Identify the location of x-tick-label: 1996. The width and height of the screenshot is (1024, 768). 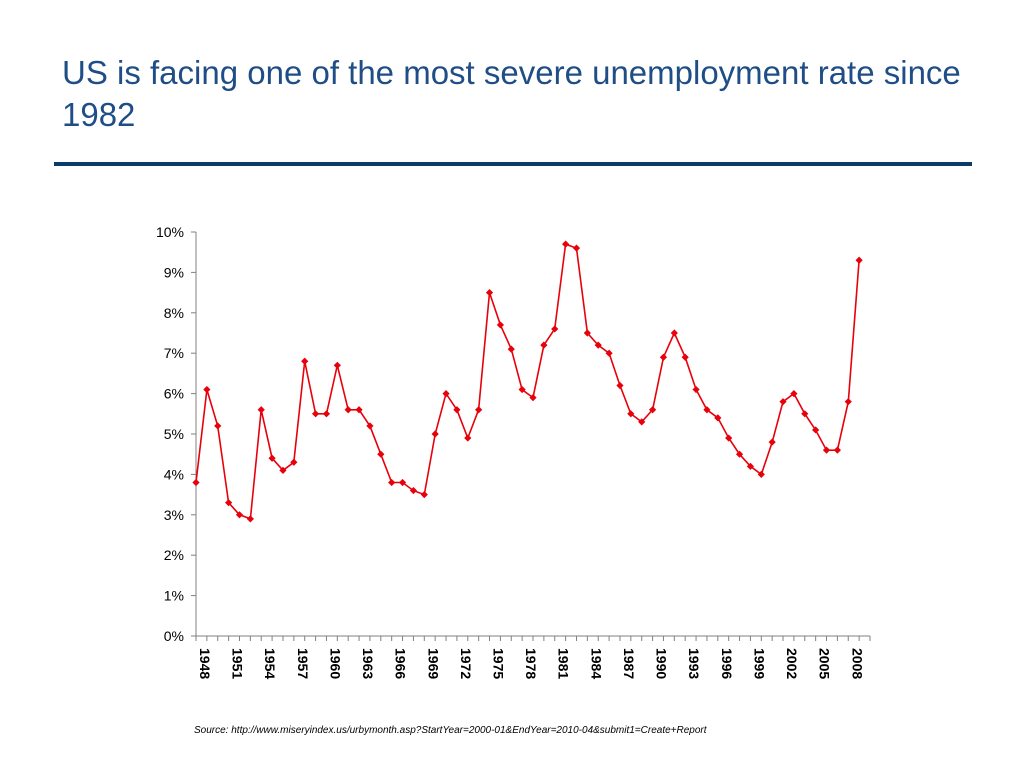
(727, 663).